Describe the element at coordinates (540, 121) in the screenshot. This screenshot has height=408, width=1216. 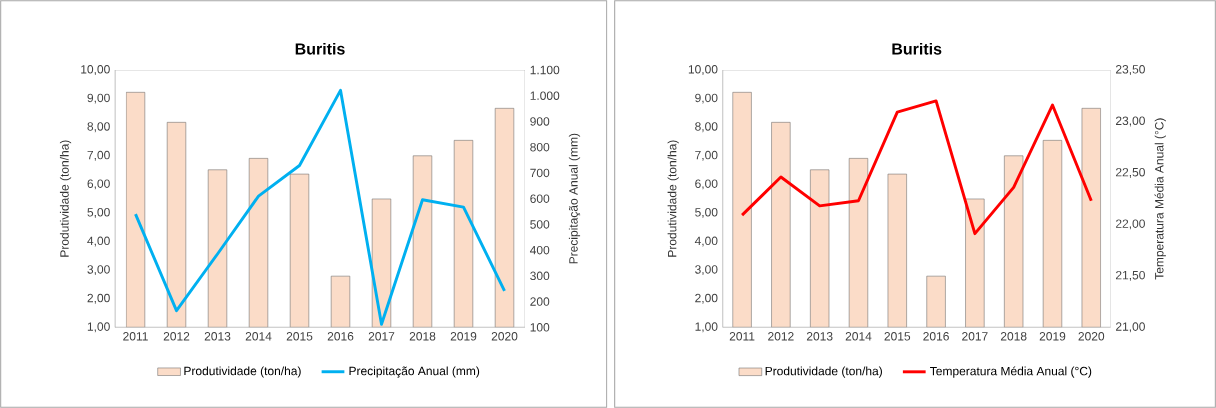
I see `y2-tick-label: 900` at that location.